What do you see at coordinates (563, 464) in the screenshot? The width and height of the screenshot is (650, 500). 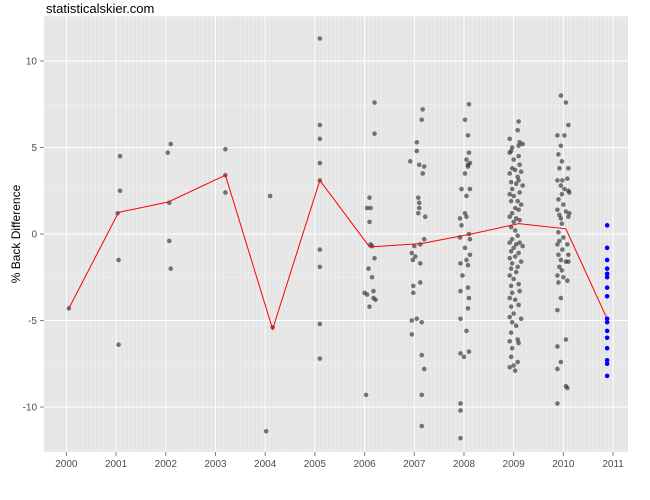 I see `x-tick-label: 2010` at bounding box center [563, 464].